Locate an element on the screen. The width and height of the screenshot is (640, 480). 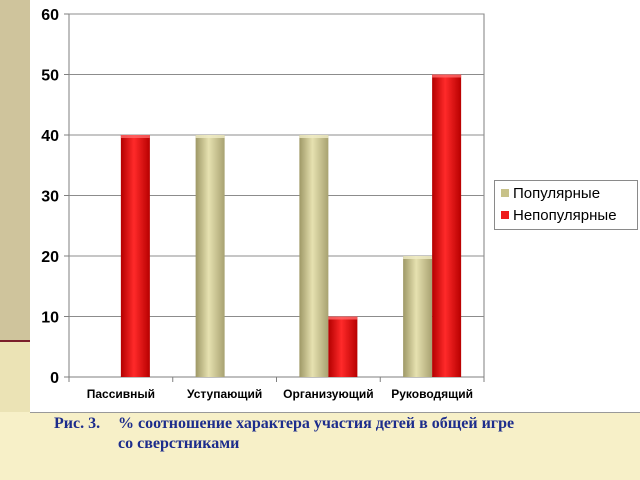
y-tick-label: 30 is located at coordinates (50, 197).